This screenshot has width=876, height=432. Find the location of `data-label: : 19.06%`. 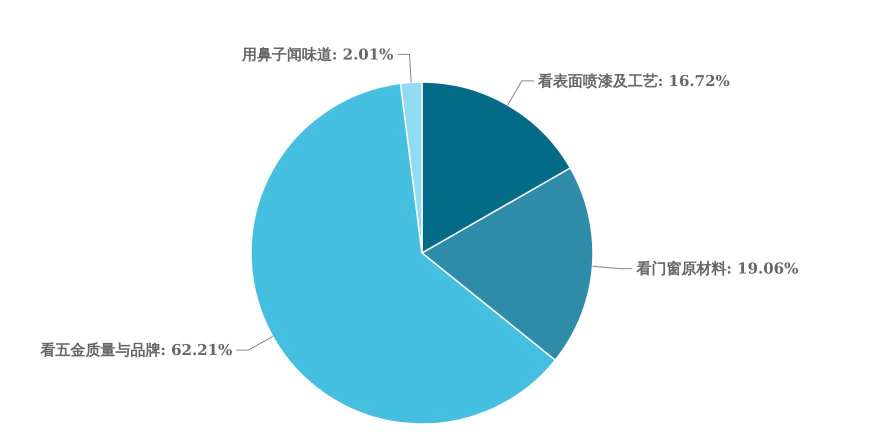

data-label: : 19.06% is located at coordinates (762, 269).